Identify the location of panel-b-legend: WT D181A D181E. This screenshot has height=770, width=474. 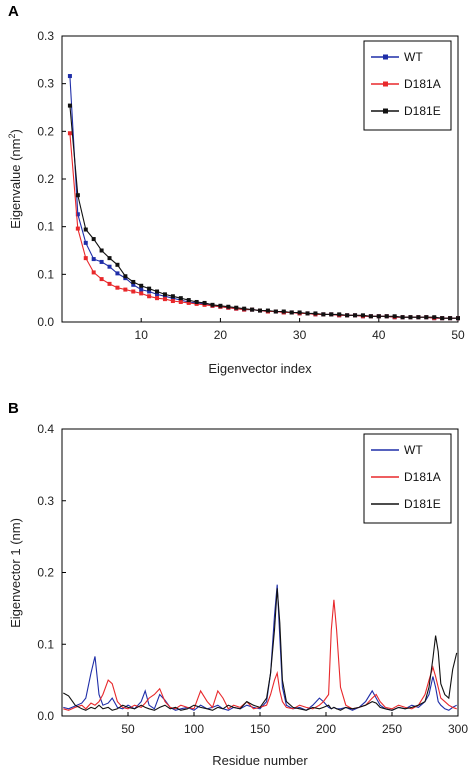
(407, 478).